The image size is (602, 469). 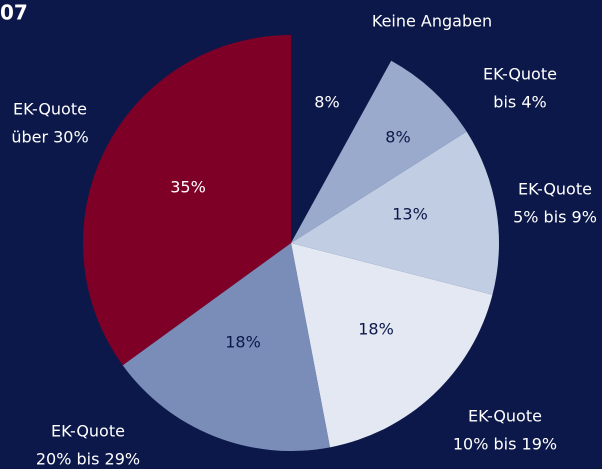 What do you see at coordinates (49, 137) in the screenshot?
I see `category-label: über 30%` at bounding box center [49, 137].